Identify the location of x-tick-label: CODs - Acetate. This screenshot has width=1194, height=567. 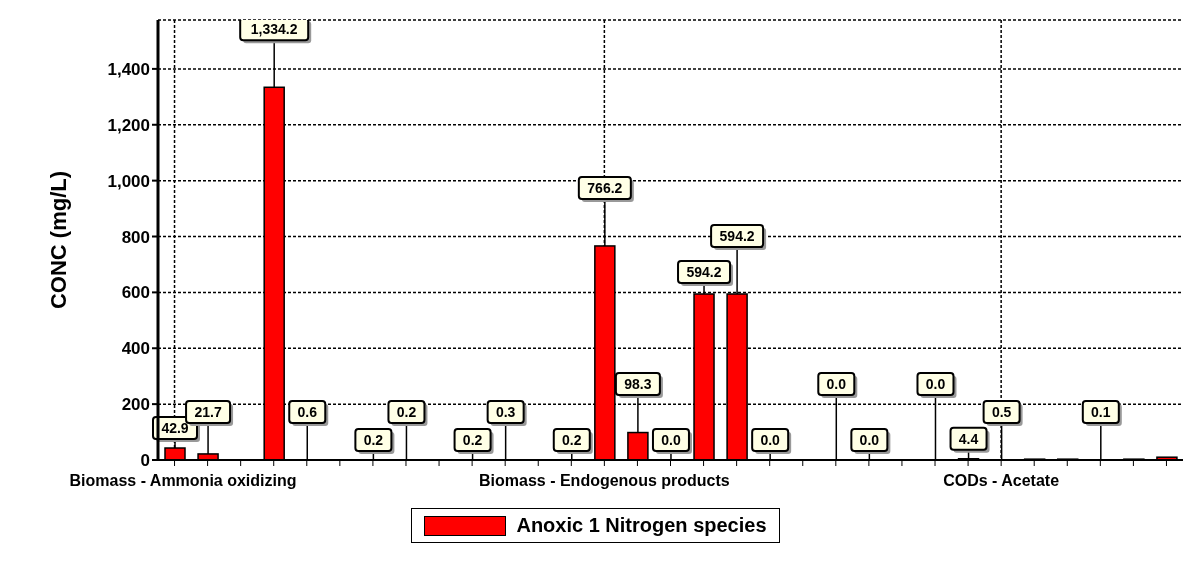
(1001, 480).